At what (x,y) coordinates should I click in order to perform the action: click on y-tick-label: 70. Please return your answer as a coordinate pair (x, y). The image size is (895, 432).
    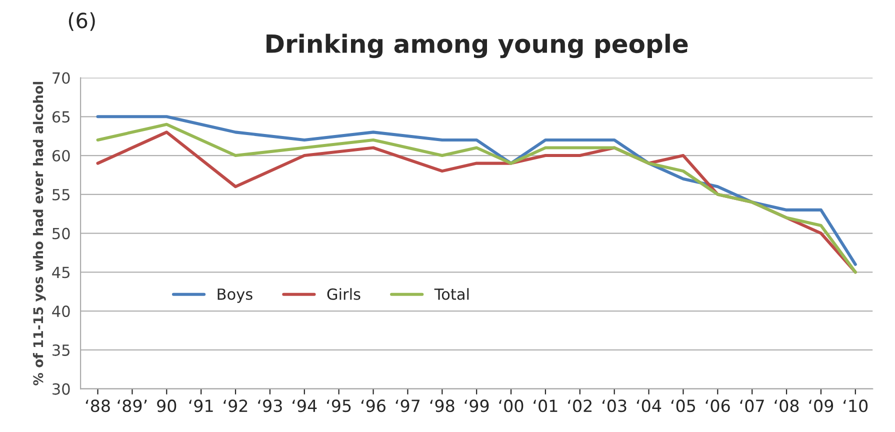
    Looking at the image, I should click on (61, 78).